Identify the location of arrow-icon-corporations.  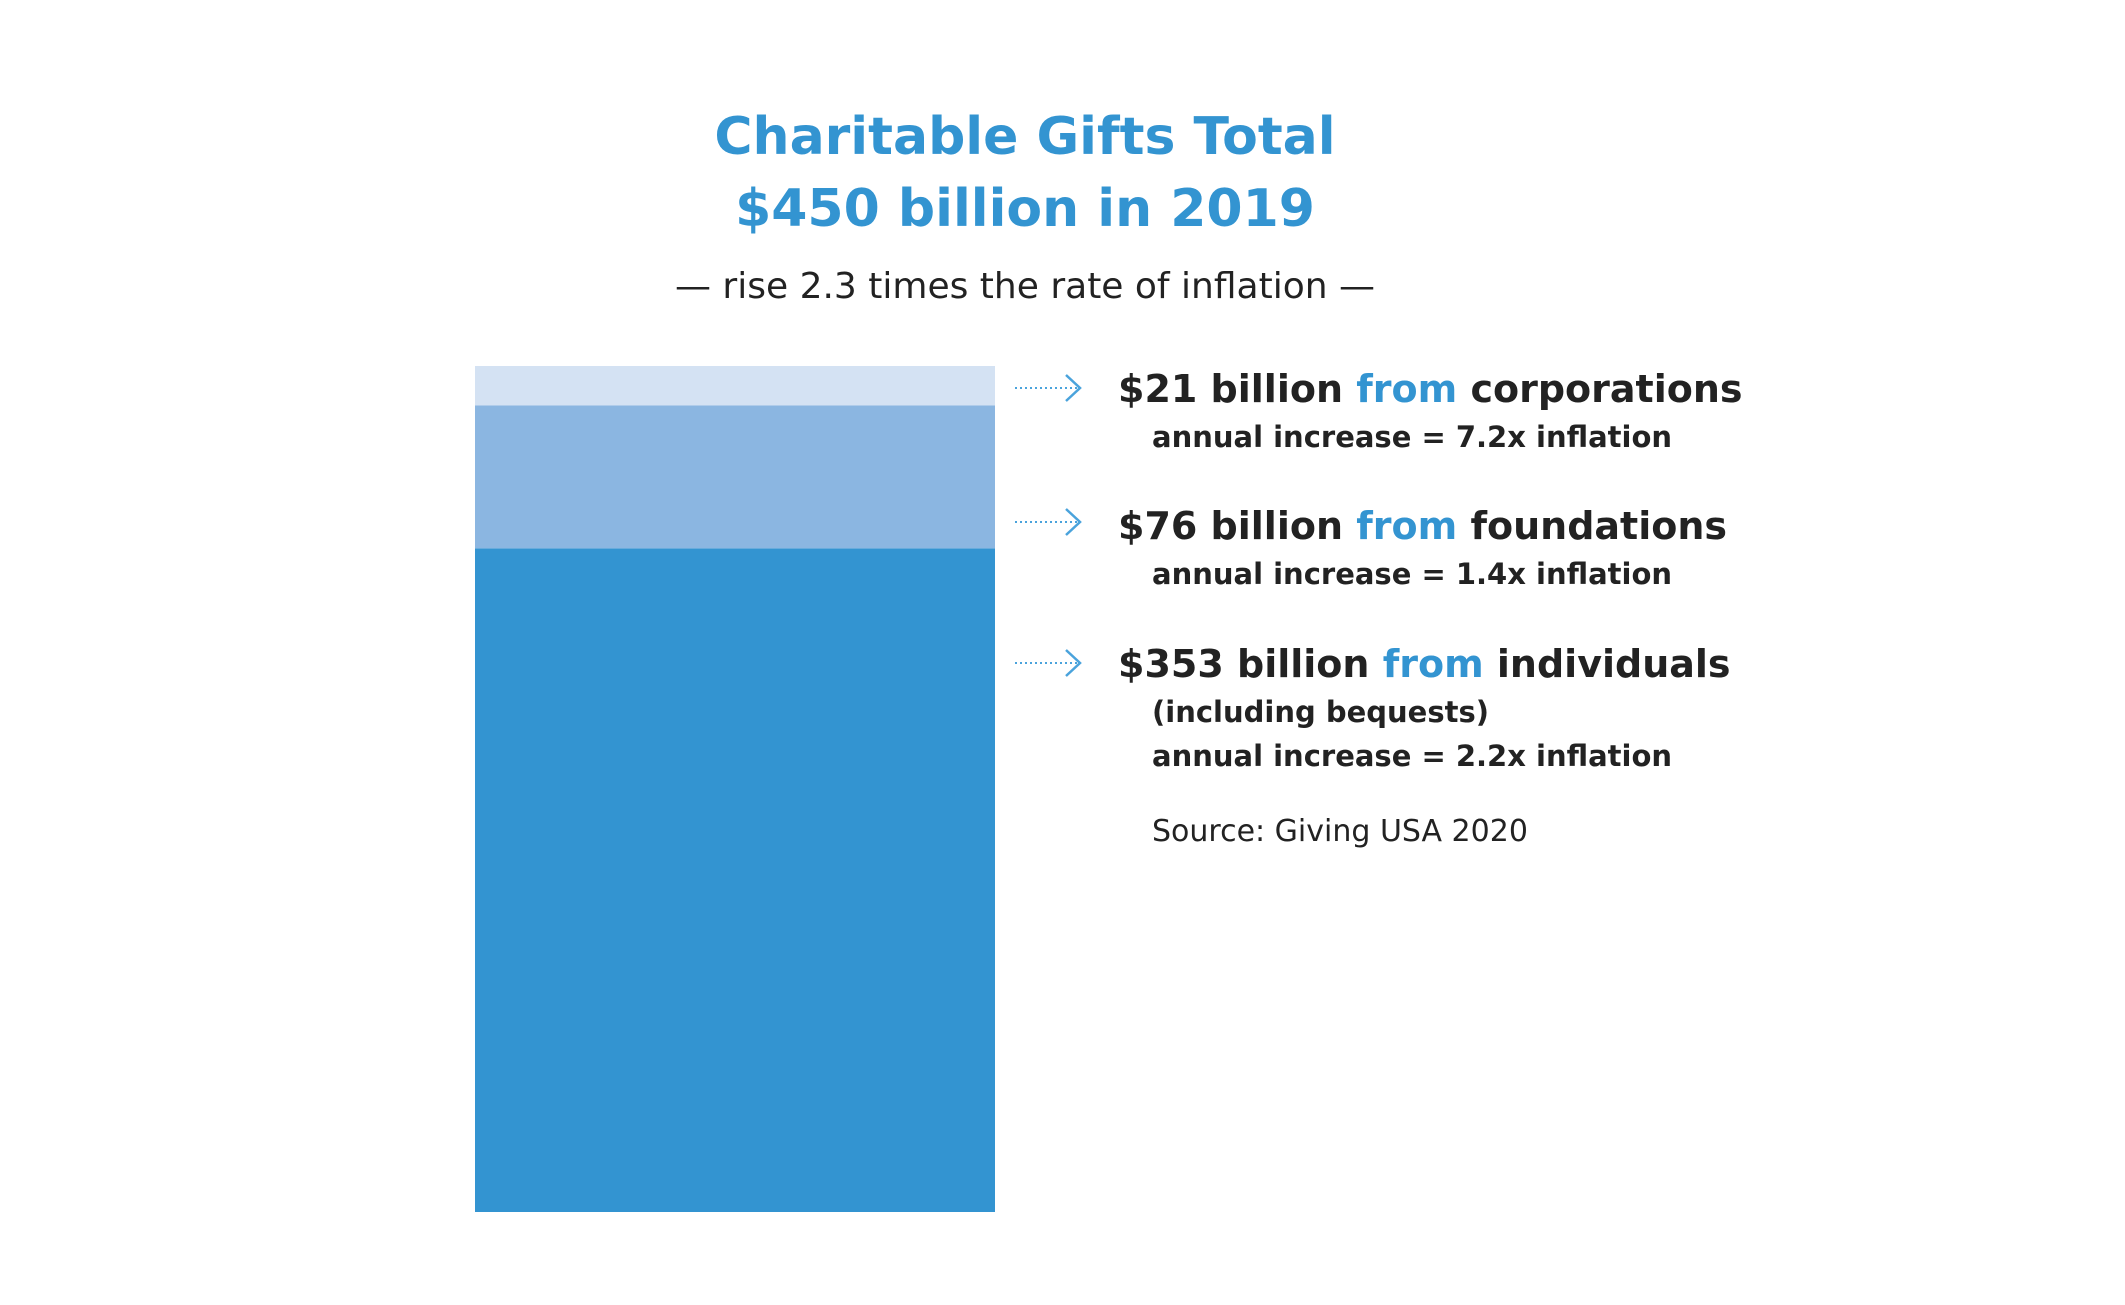
(1073, 388).